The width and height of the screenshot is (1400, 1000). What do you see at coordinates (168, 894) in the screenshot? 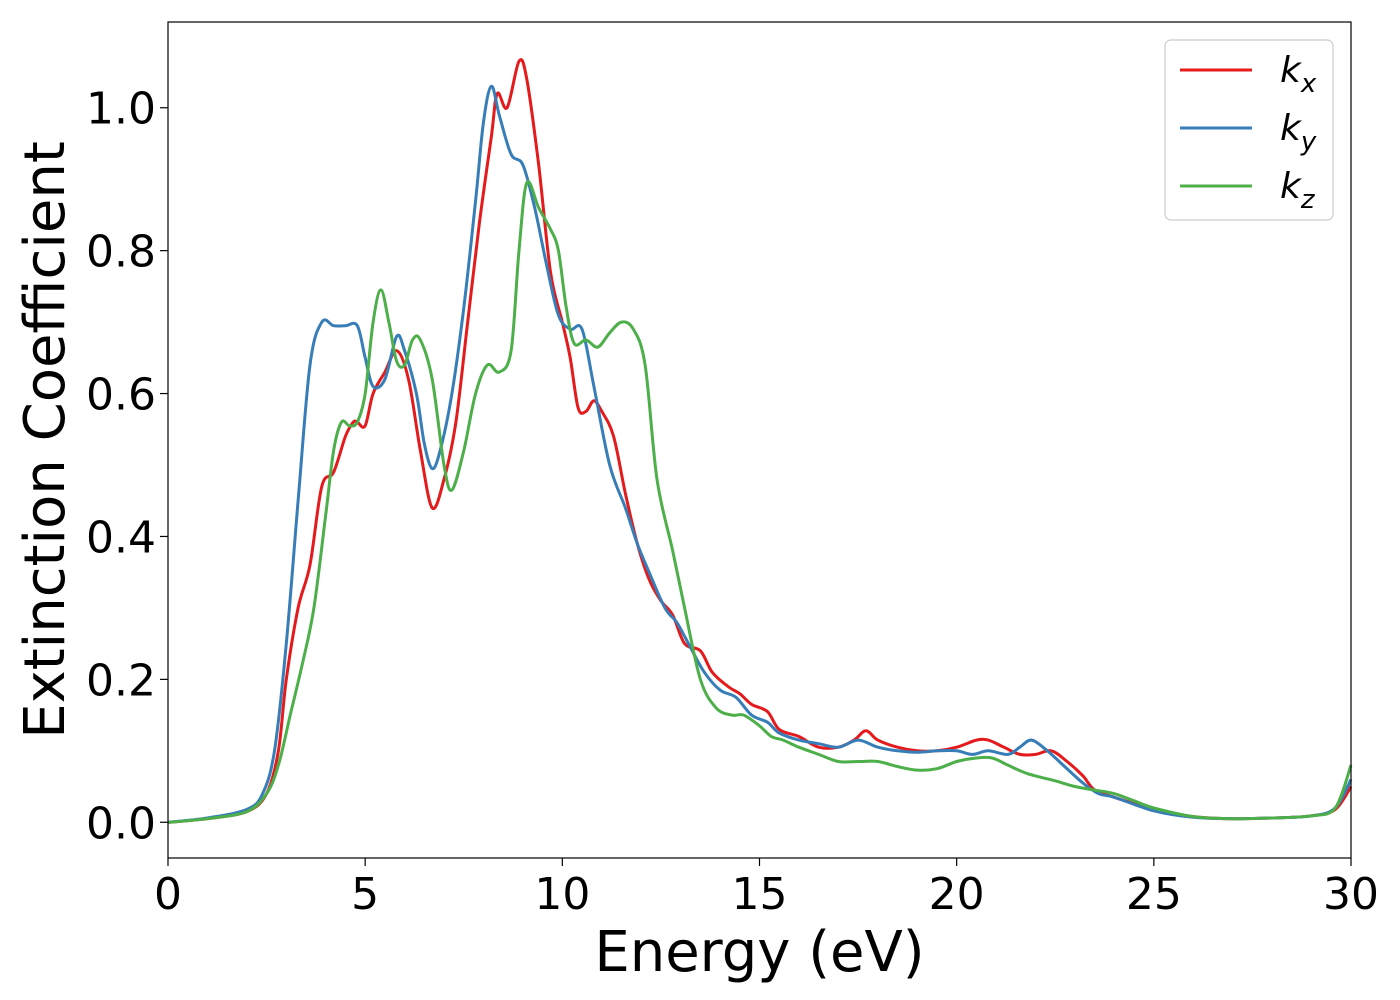
I see `x-tick-label: 0` at bounding box center [168, 894].